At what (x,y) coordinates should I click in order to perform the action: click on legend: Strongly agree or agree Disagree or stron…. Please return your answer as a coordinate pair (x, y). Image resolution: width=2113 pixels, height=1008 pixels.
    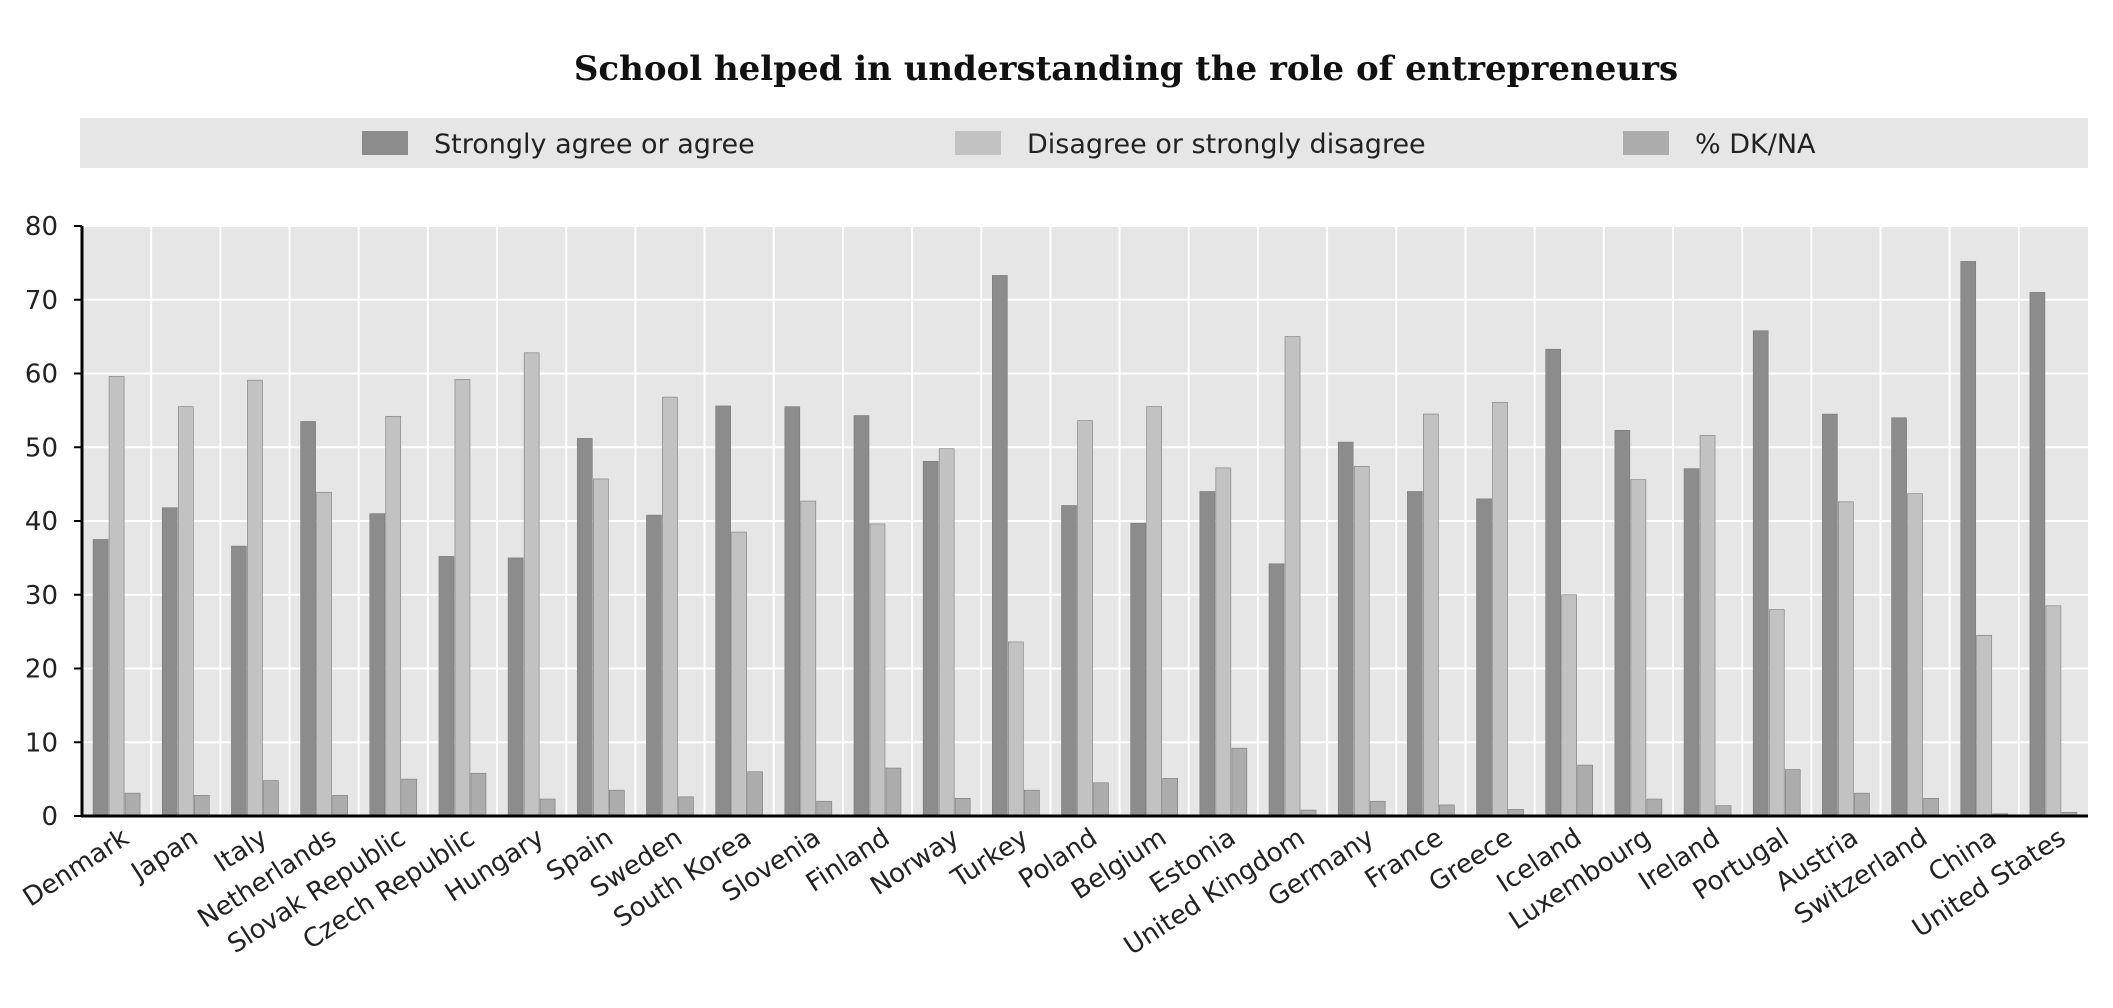
    Looking at the image, I should click on (1089, 144).